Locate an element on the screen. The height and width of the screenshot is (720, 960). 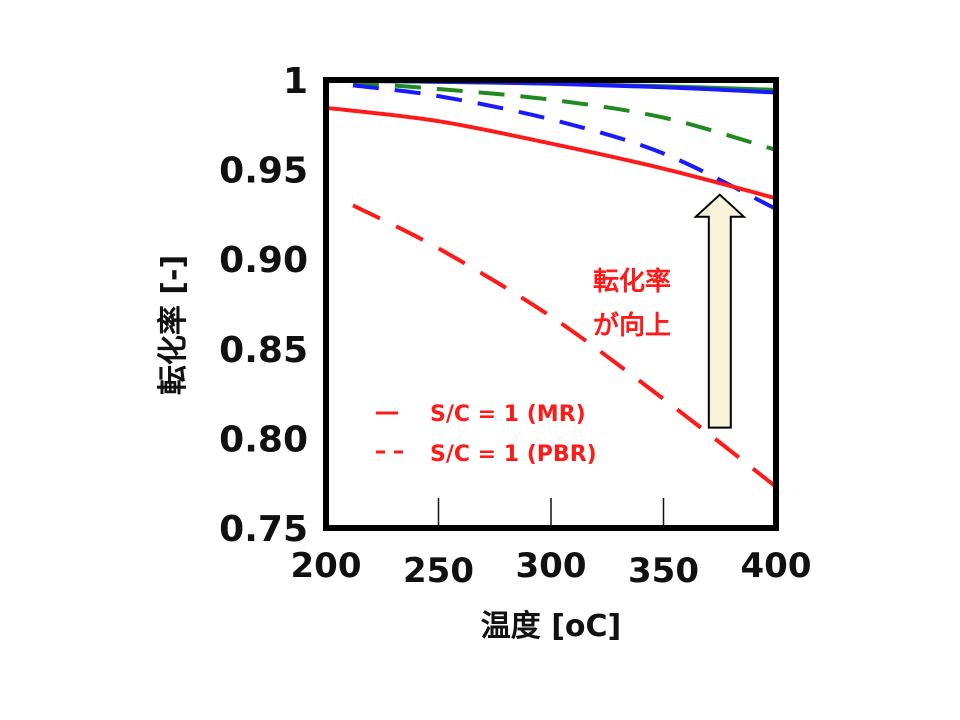
y-axis-title: 転化率 [-] is located at coordinates (173, 325).